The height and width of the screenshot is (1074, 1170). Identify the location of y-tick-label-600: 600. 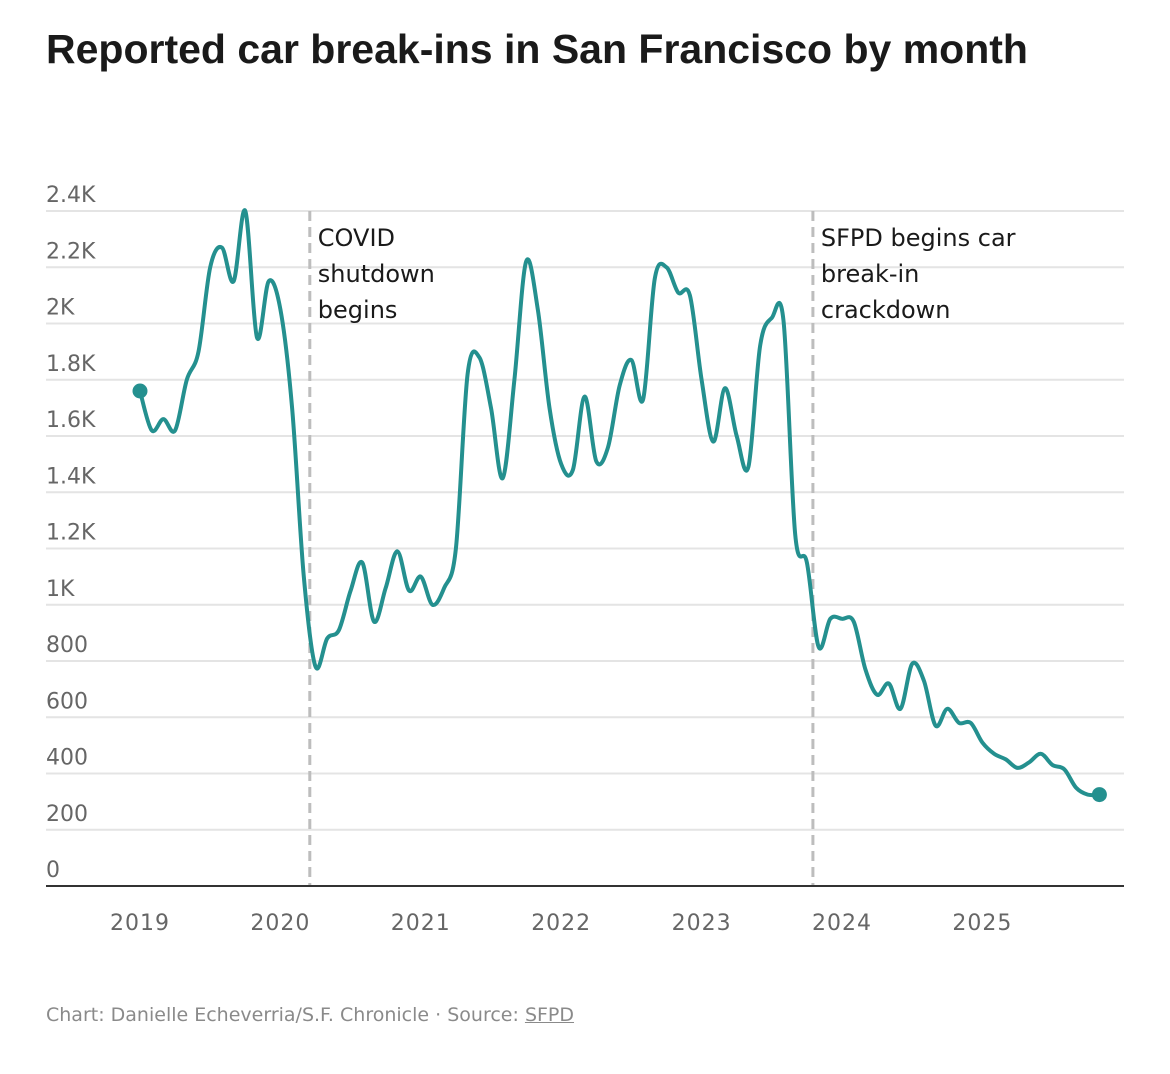
(67, 701).